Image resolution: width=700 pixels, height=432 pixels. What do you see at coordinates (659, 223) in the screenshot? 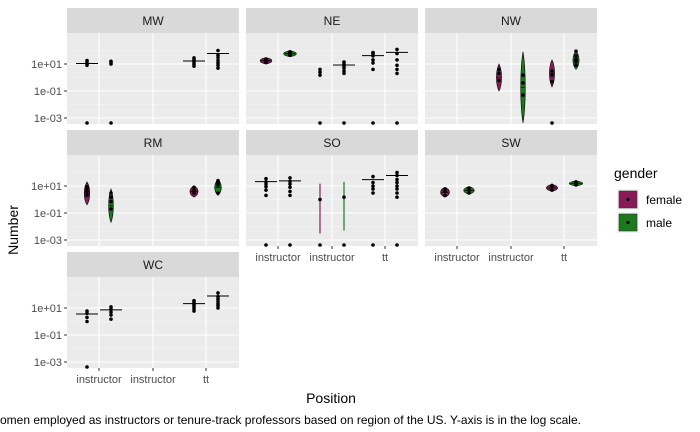
I see `male-legend-label: male` at bounding box center [659, 223].